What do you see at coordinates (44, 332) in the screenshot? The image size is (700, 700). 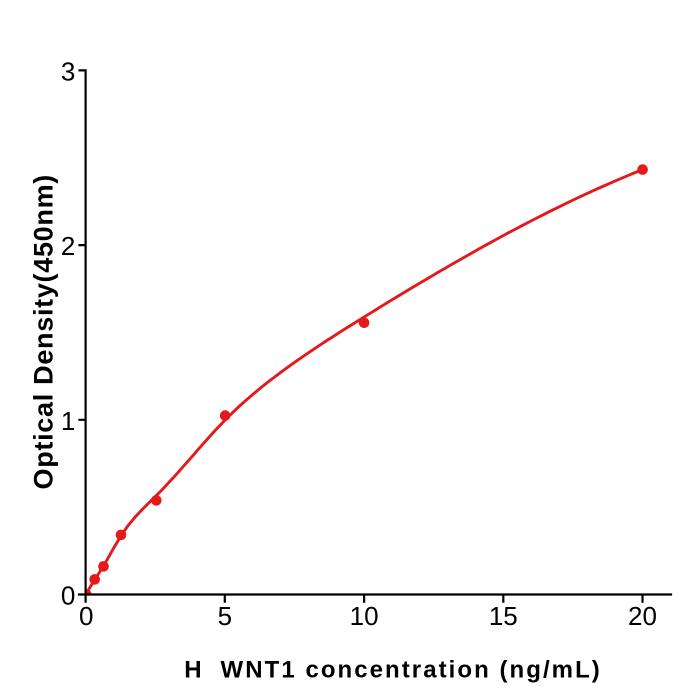 I see `svg-text: Optical Density(450nm)` at bounding box center [44, 332].